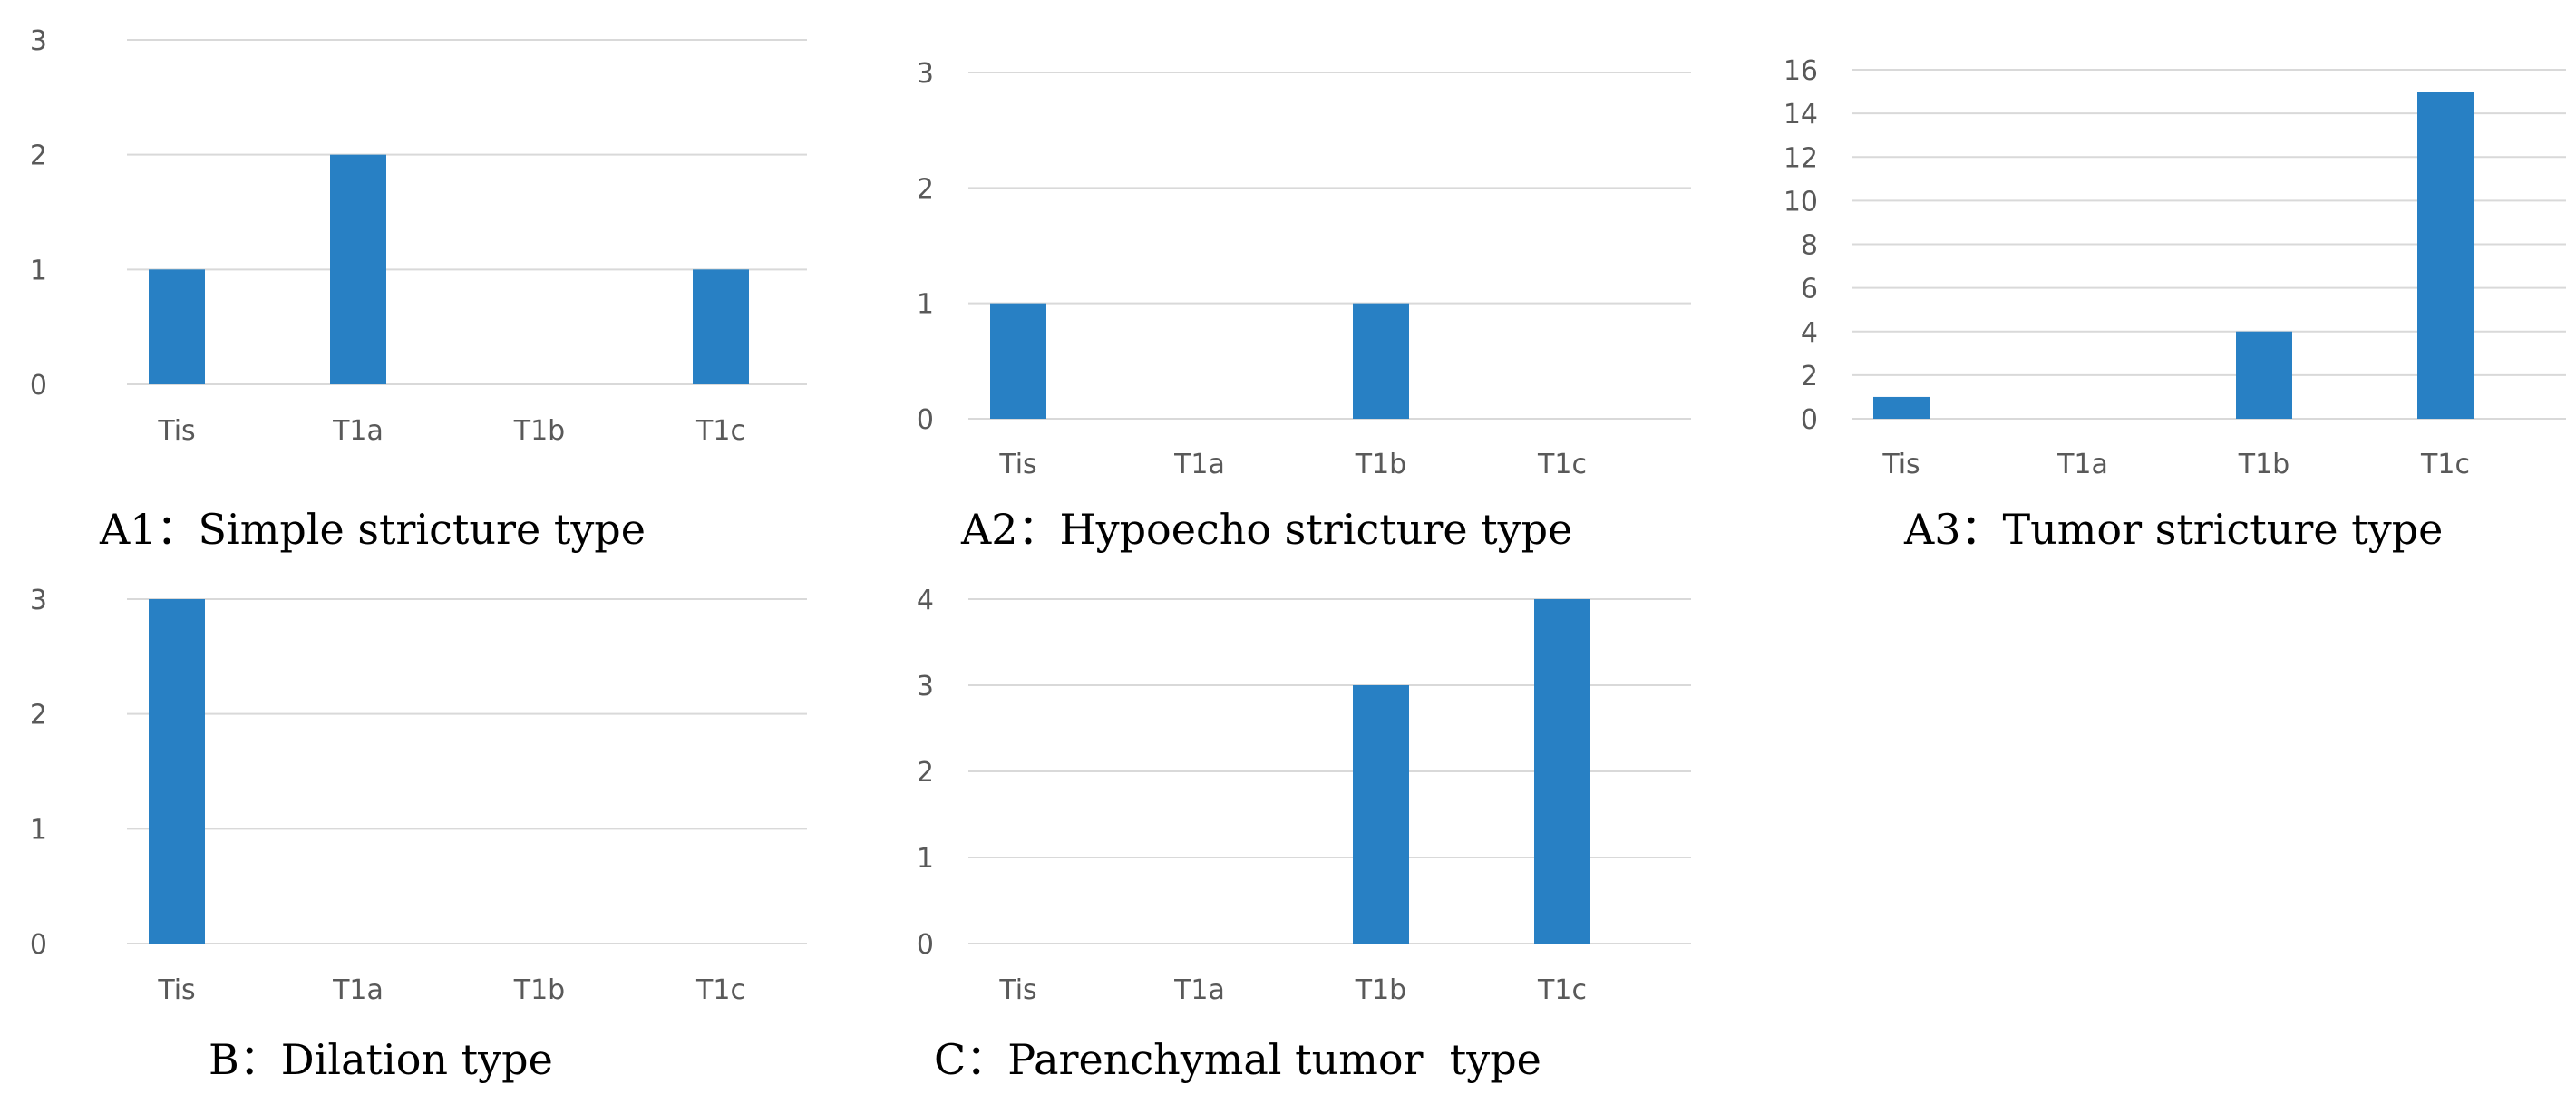 The width and height of the screenshot is (2576, 1104). Describe the element at coordinates (1809, 289) in the screenshot. I see `y-tick-label: 6` at that location.